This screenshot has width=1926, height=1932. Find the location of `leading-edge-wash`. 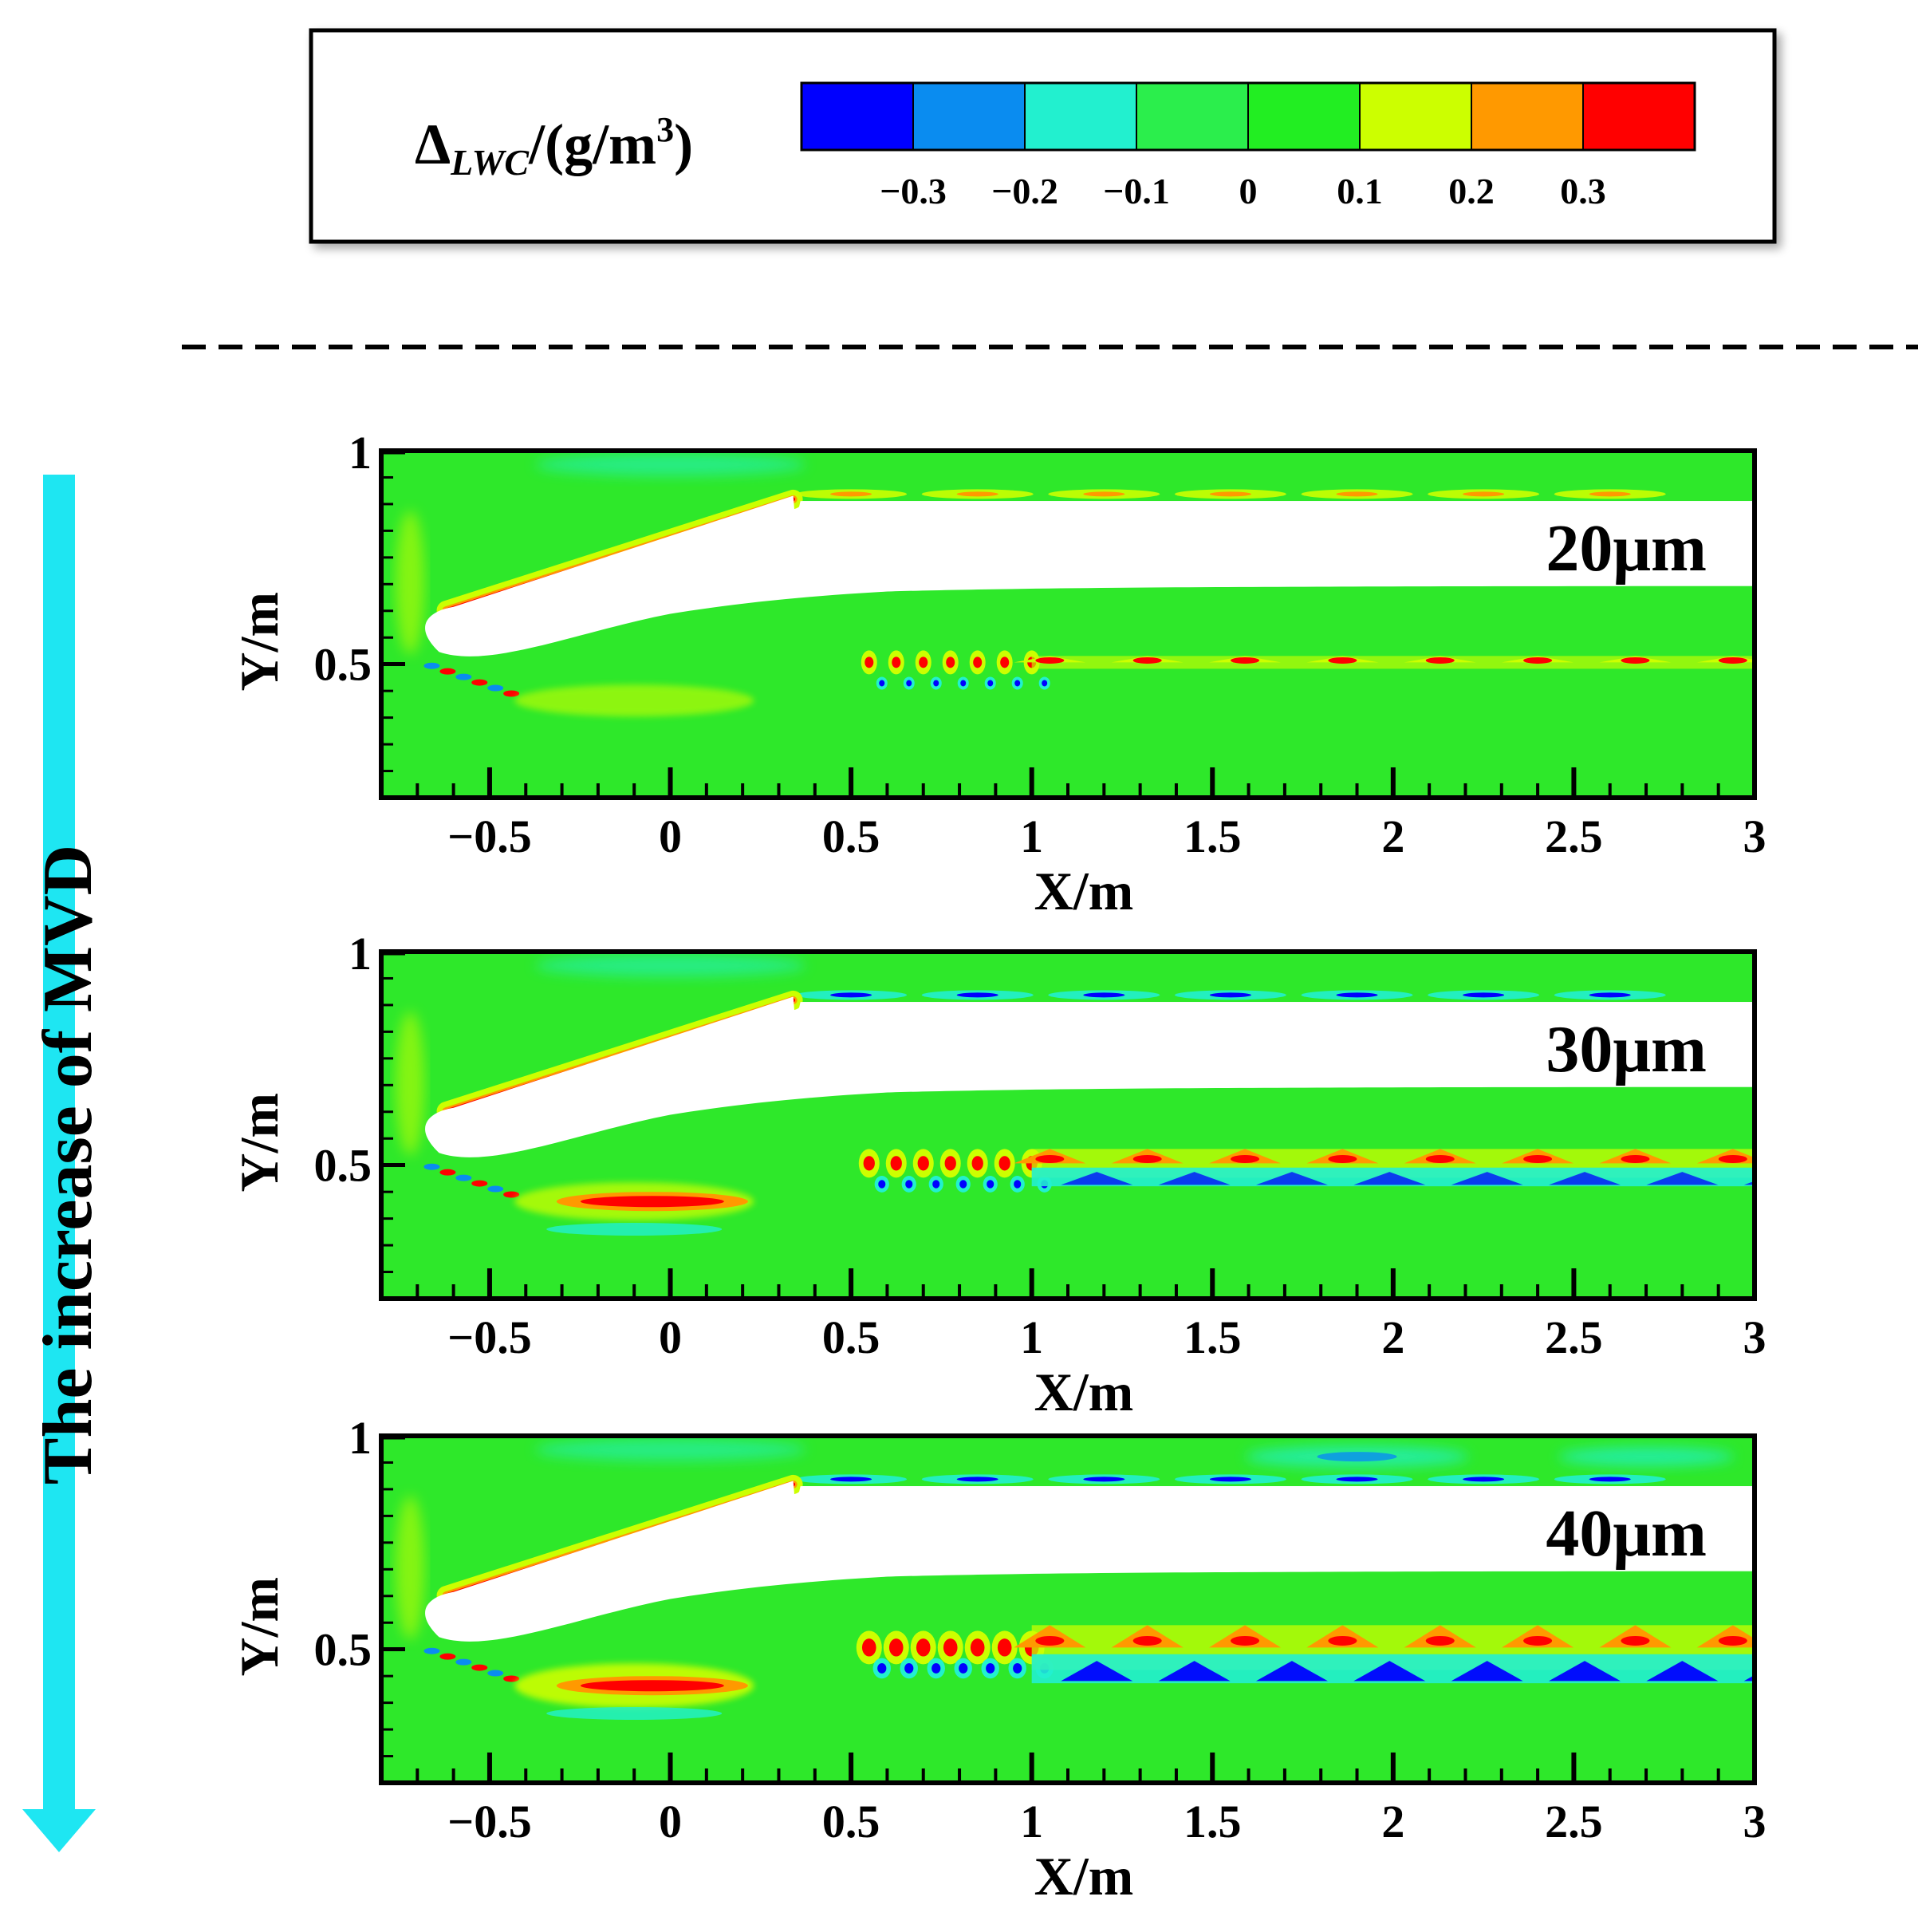

leading-edge-wash is located at coordinates (411, 583).